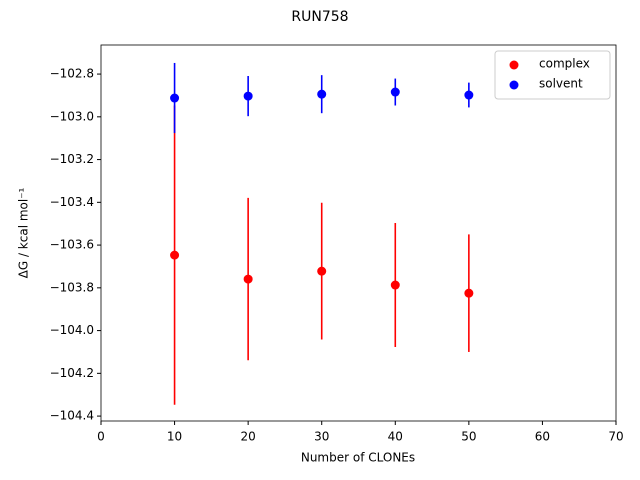 This screenshot has height=480, width=640. What do you see at coordinates (72, 373) in the screenshot?
I see `y-tick-label: −104.2` at bounding box center [72, 373].